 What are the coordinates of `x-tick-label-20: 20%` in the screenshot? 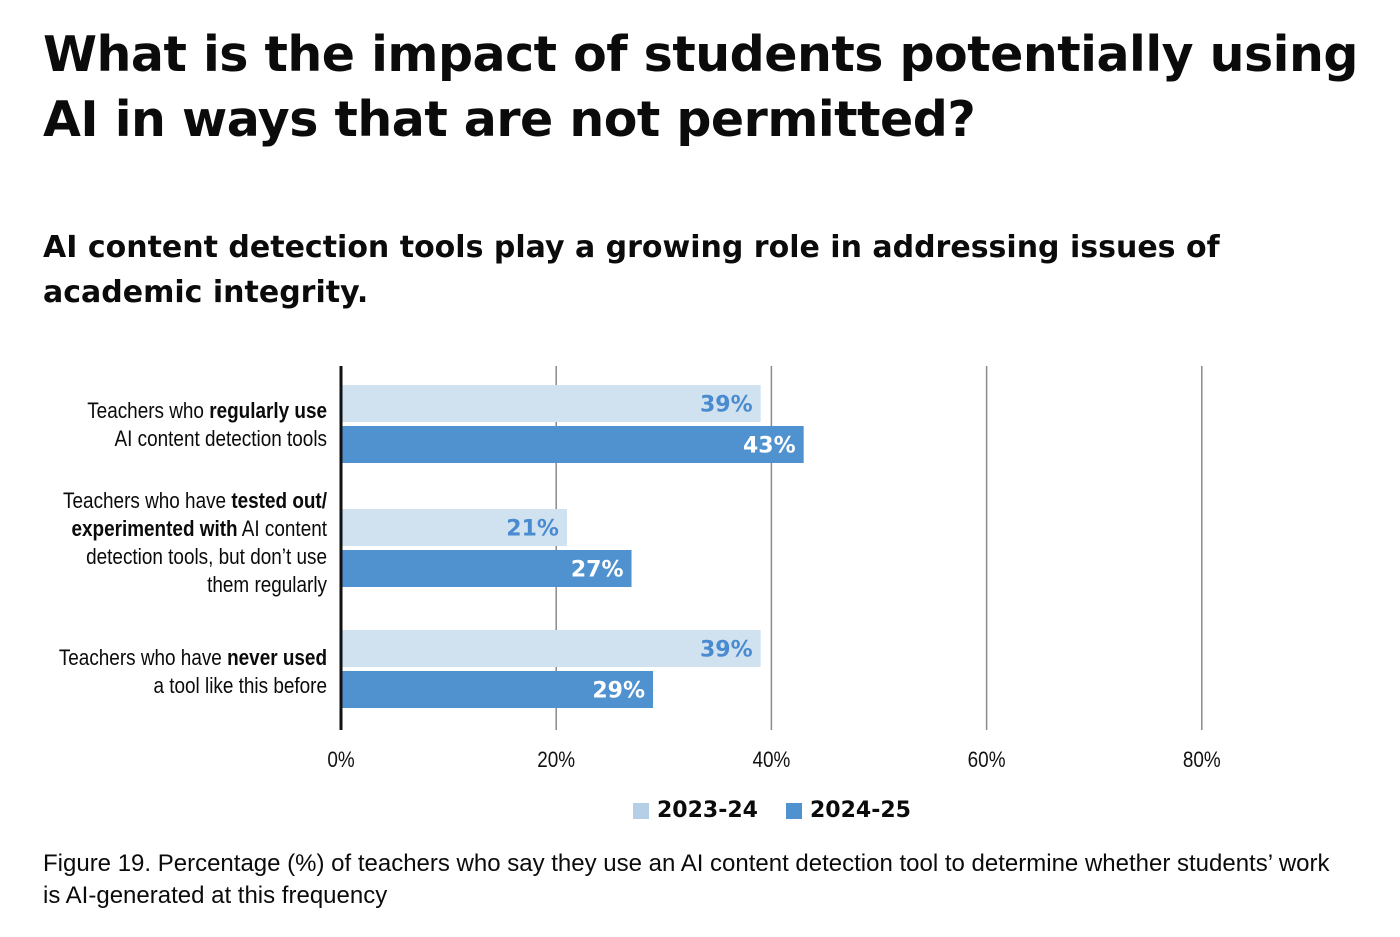 It's located at (556, 760).